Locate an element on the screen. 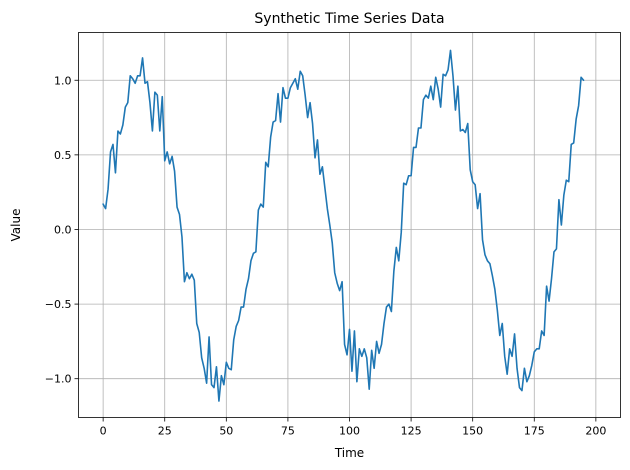 This screenshot has height=470, width=630. x-tick-label: 0 is located at coordinates (103, 431).